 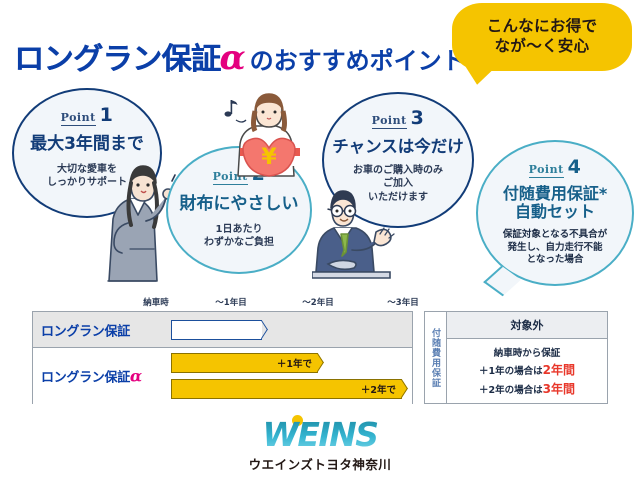 What do you see at coordinates (78, 118) in the screenshot?
I see `point-1-label-word: Point` at bounding box center [78, 118].